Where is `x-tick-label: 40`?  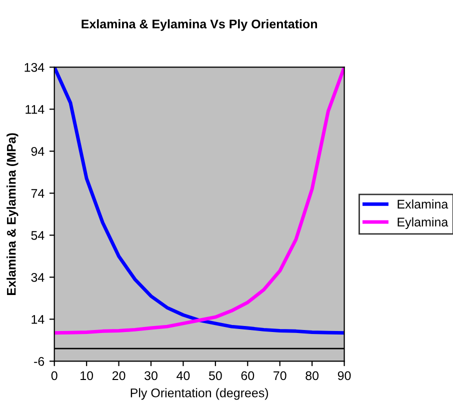
x-tick-label: 40 is located at coordinates (183, 375).